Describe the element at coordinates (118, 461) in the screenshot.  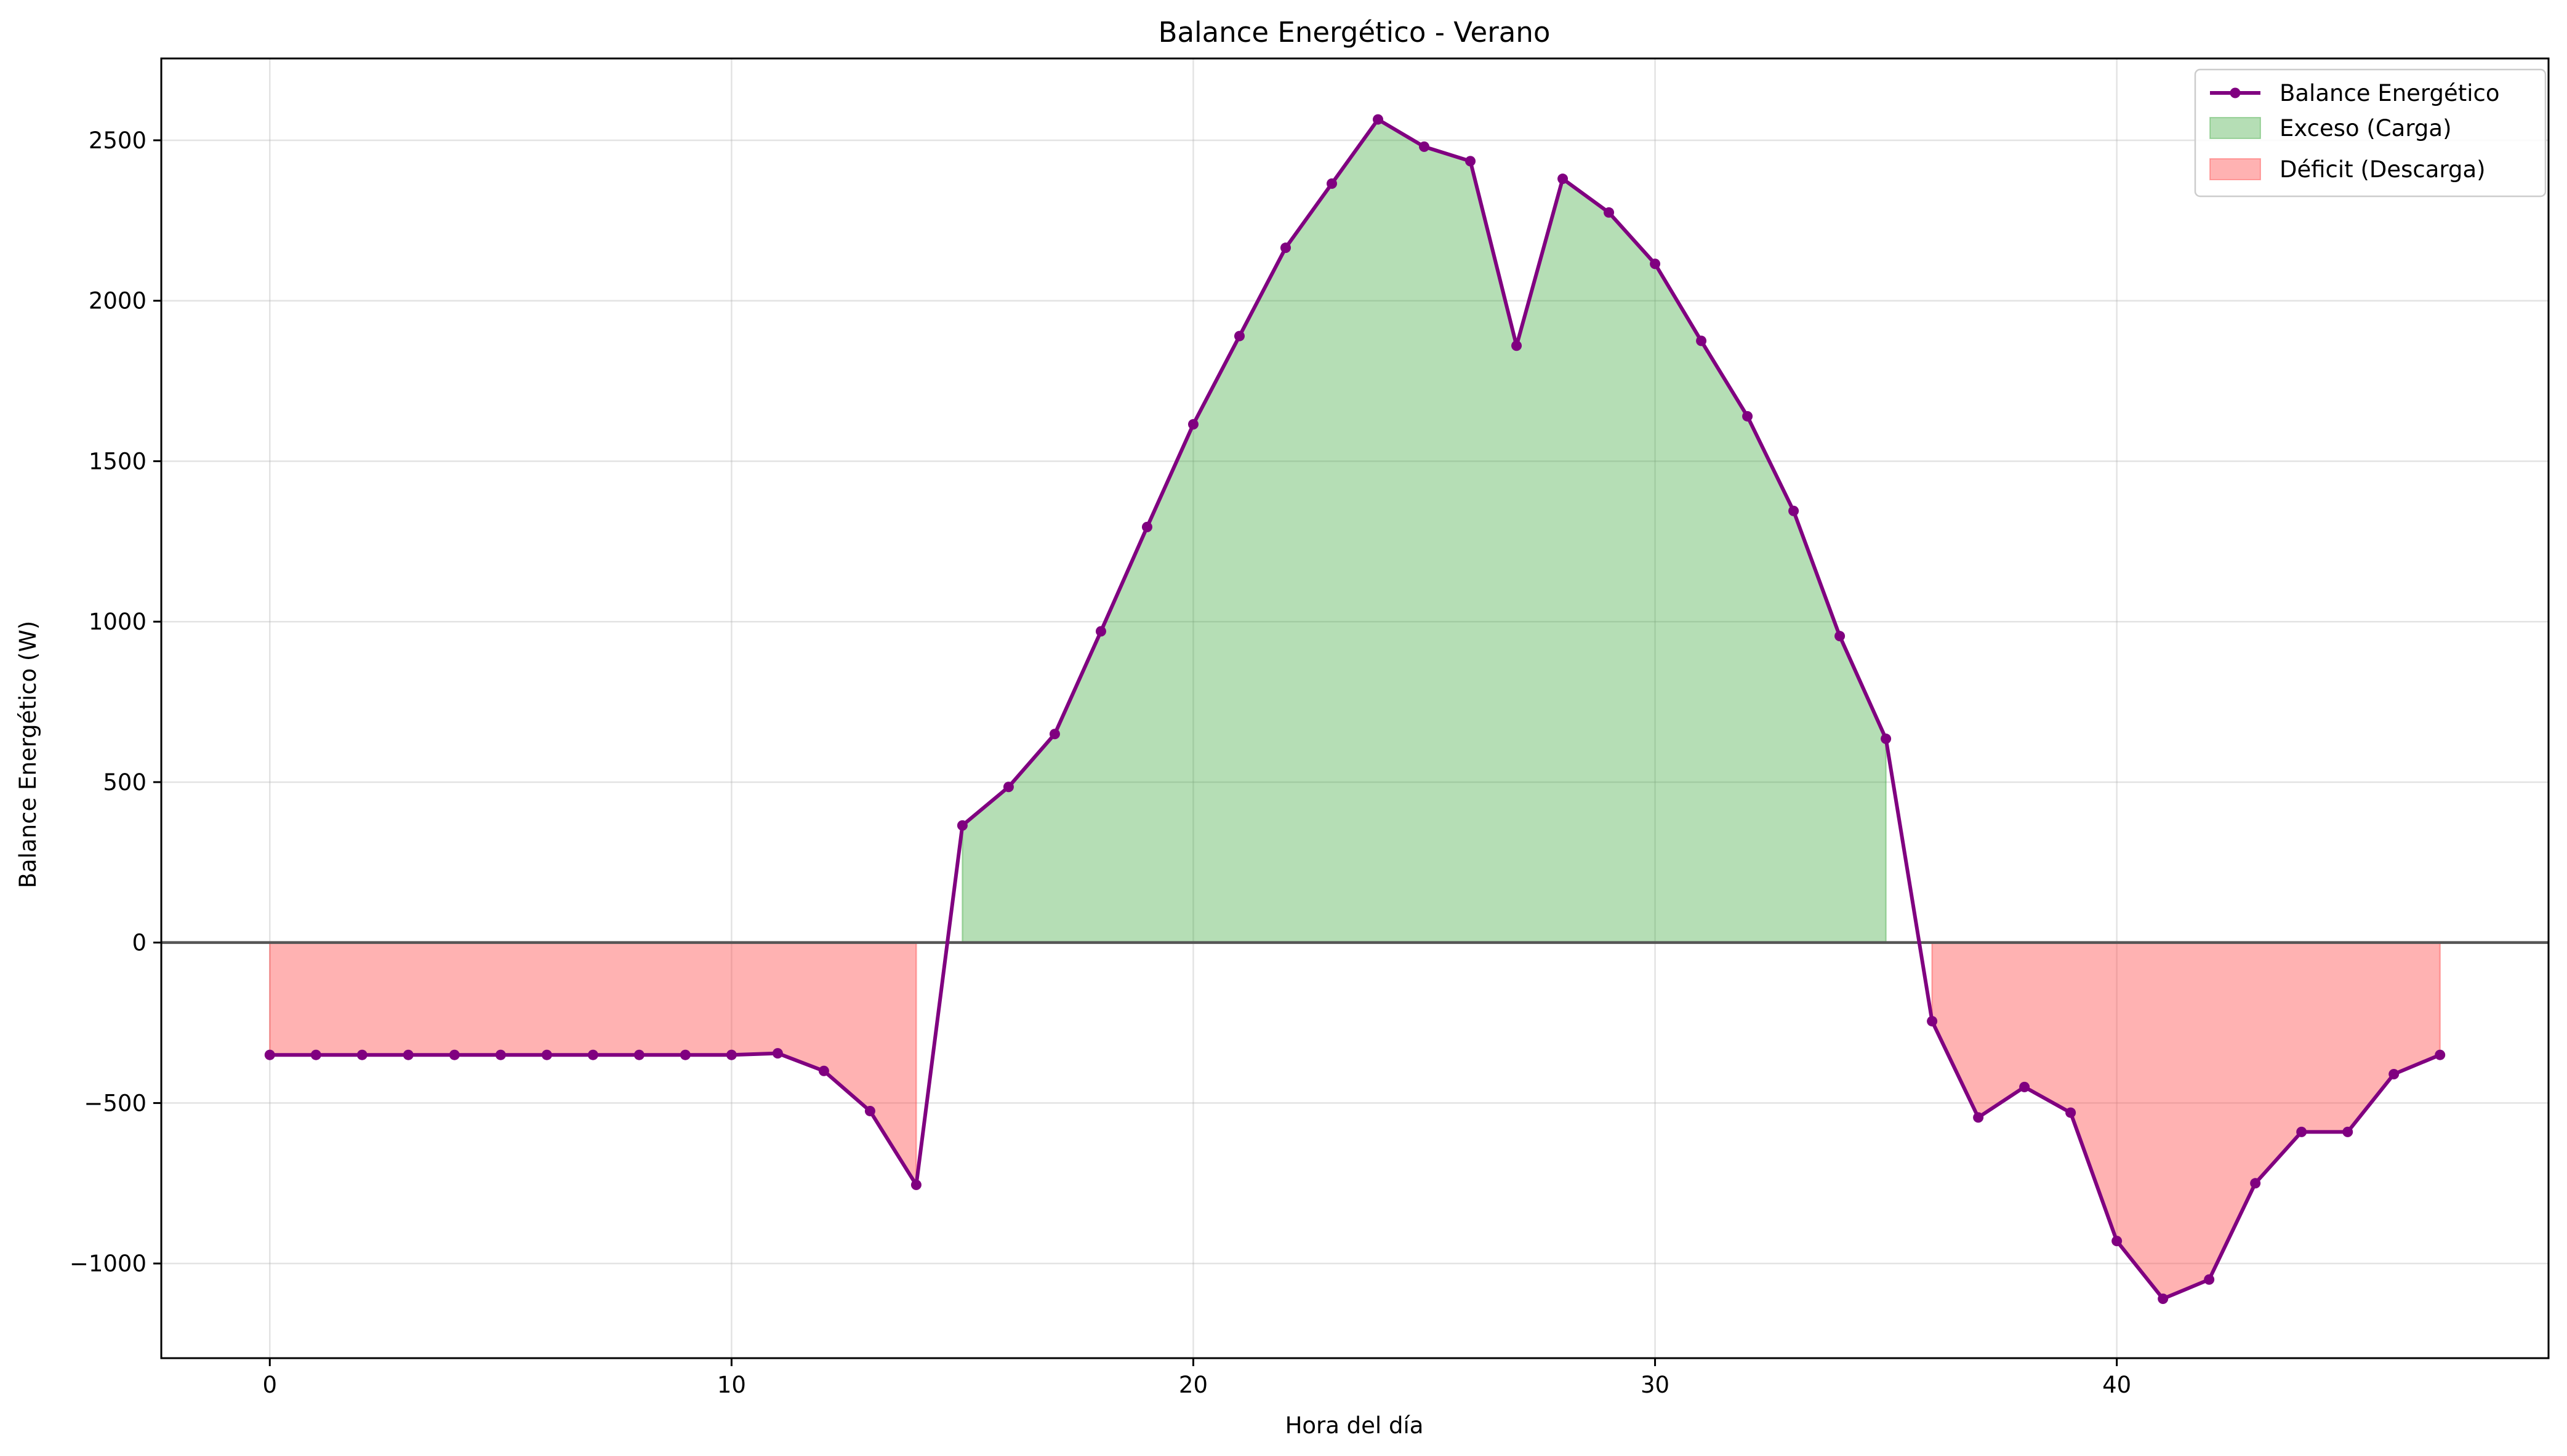
I see `y-tick-label: 1500` at that location.